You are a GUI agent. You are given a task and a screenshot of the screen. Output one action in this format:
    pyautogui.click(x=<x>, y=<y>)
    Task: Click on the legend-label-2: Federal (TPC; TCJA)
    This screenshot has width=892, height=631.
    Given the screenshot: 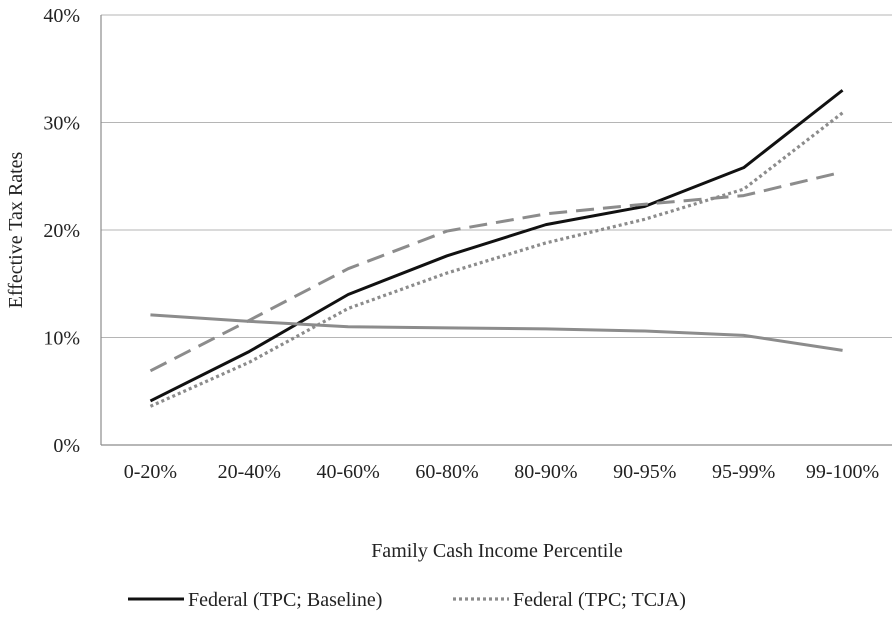 What is the action you would take?
    pyautogui.click(x=599, y=600)
    